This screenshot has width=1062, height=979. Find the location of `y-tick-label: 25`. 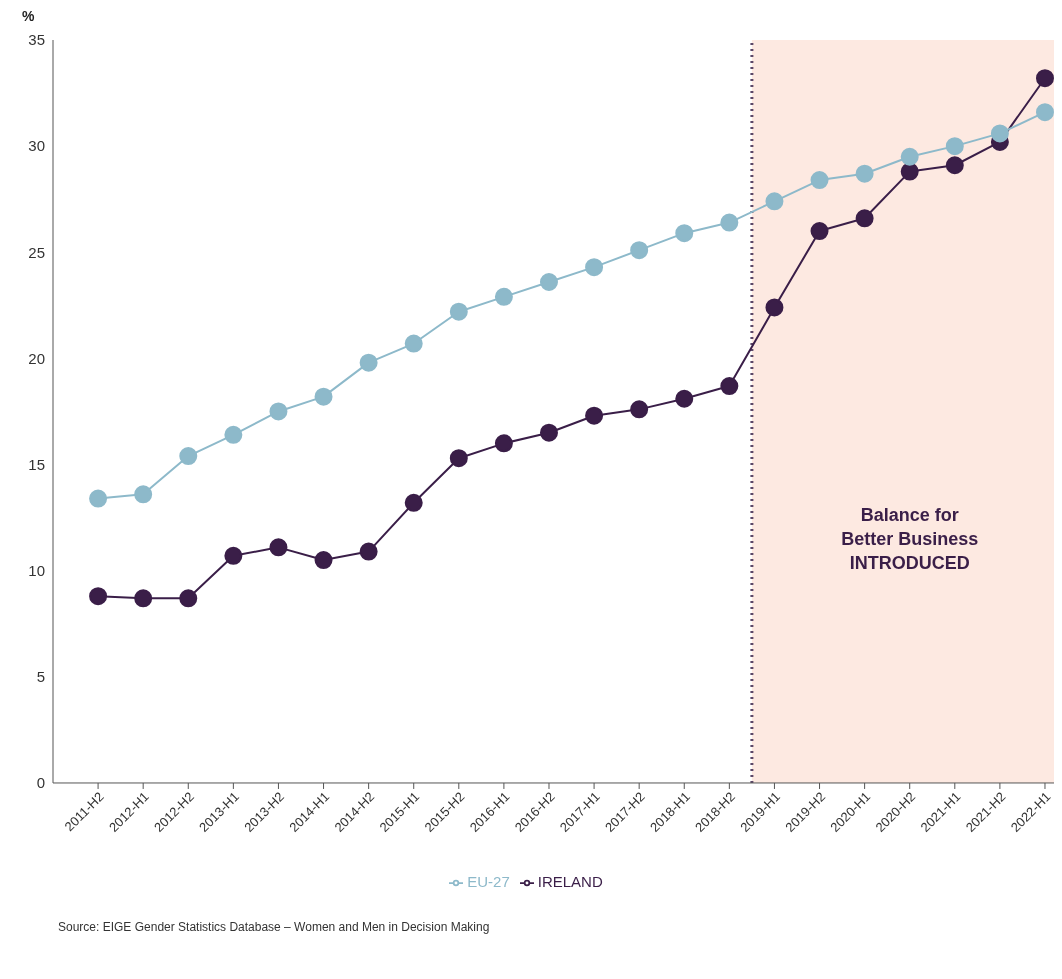

y-tick-label: 25 is located at coordinates (36, 252).